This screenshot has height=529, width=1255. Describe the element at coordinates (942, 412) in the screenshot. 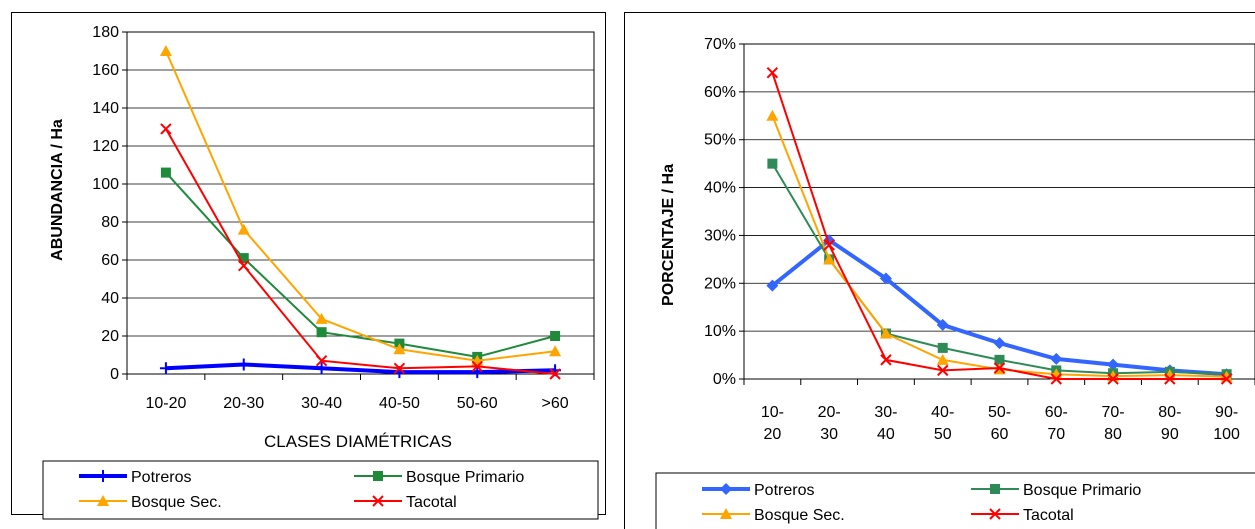

I see `x-tick-label: 40-` at that location.